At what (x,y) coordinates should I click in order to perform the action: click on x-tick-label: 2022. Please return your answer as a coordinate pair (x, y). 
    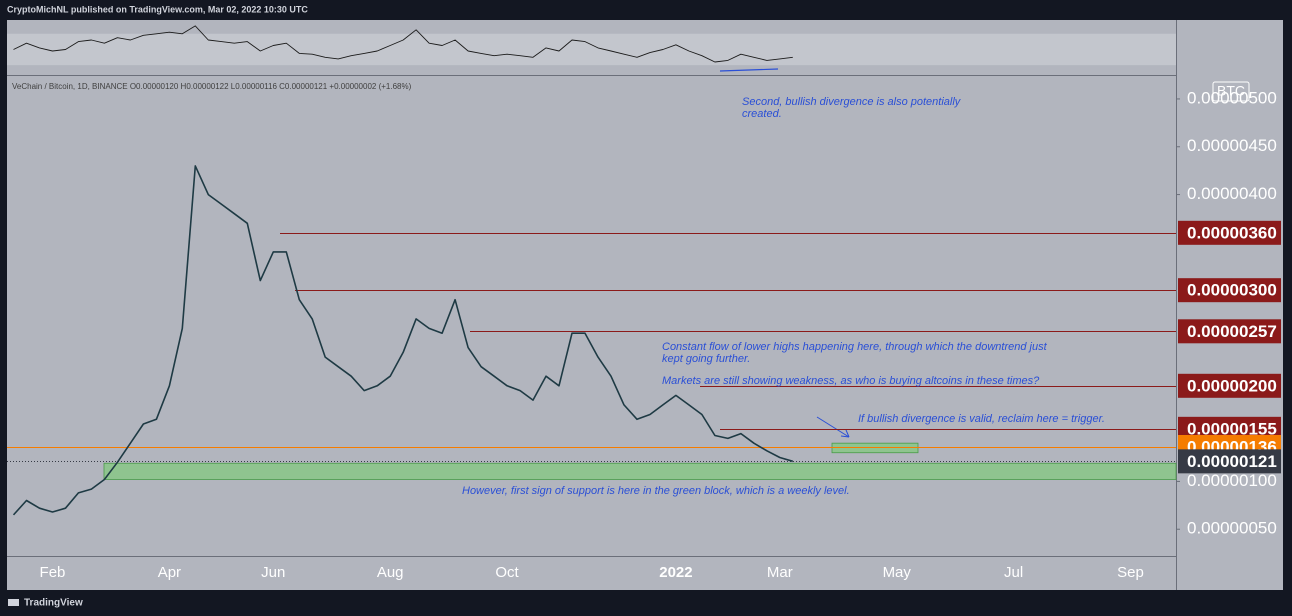
    Looking at the image, I should click on (675, 572).